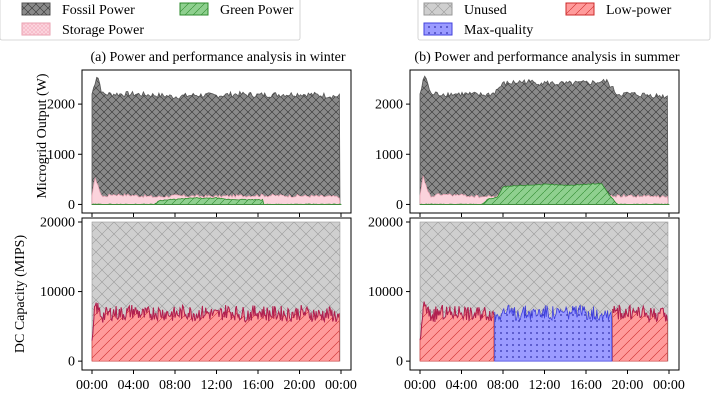  I want to click on legend-right: Unused Low-power Max-quality, so click(564, 20).